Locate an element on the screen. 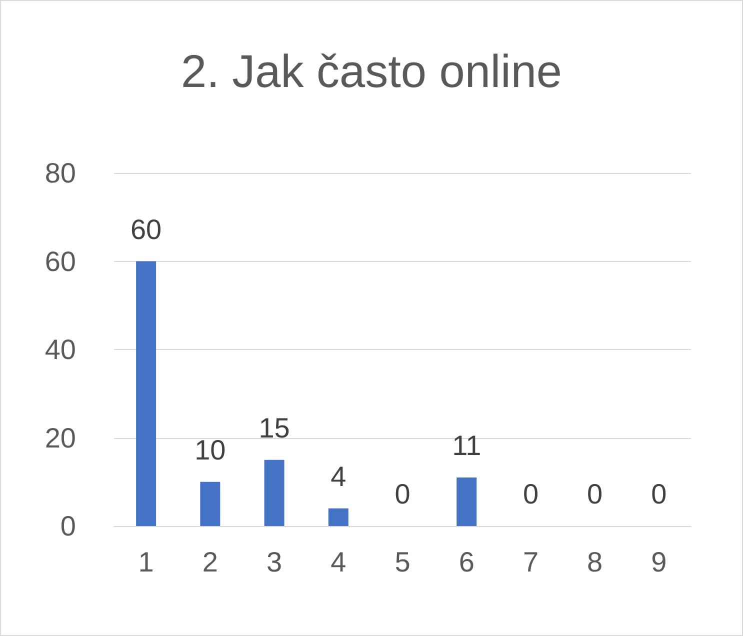 This screenshot has height=636, width=743. y-tick-label: 40 is located at coordinates (60, 349).